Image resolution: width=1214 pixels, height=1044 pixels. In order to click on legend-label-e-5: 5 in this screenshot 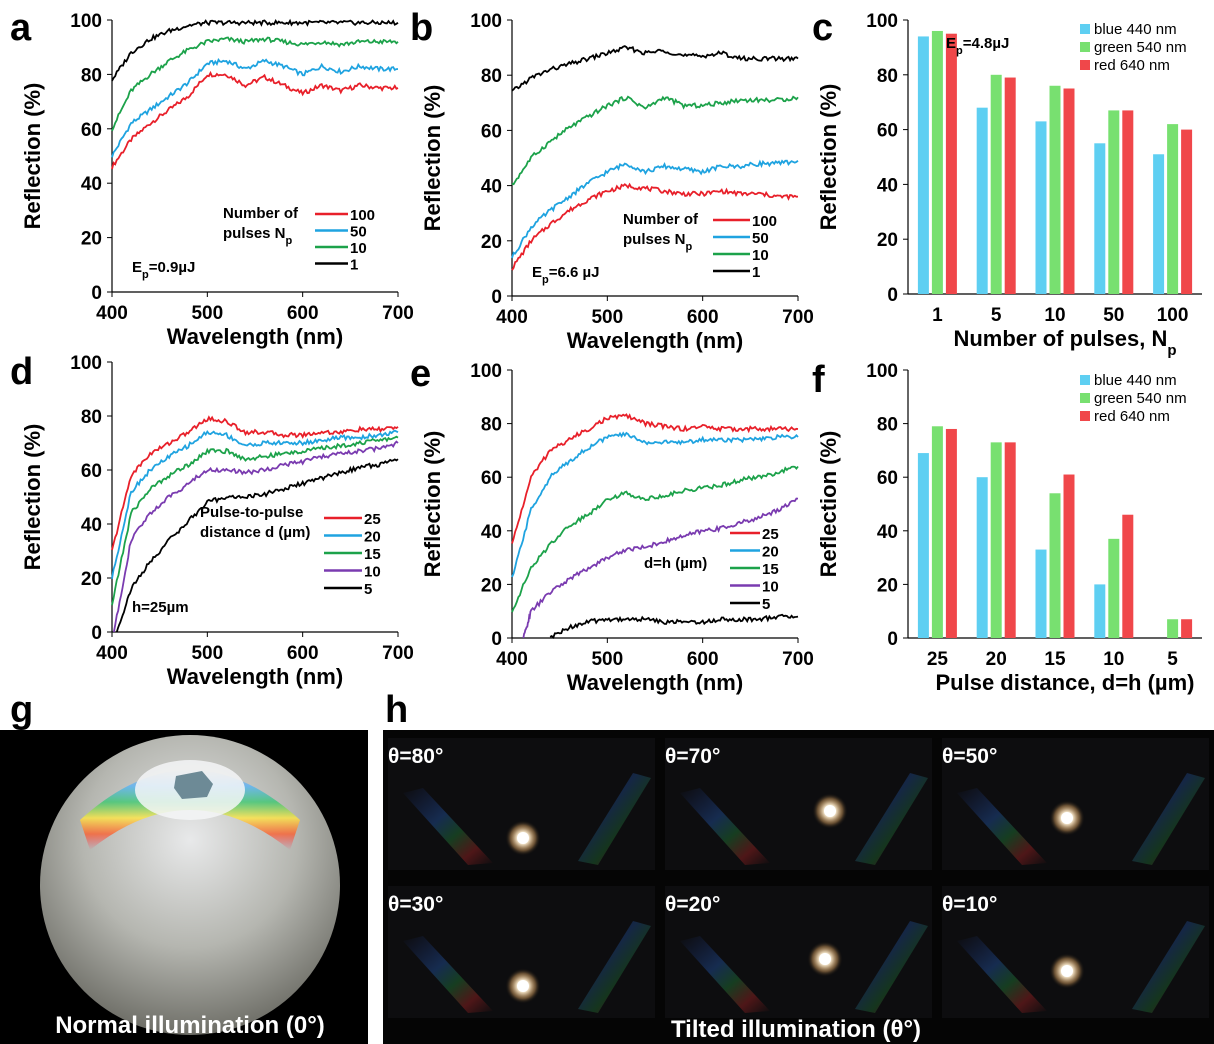, I will do `click(766, 604)`.